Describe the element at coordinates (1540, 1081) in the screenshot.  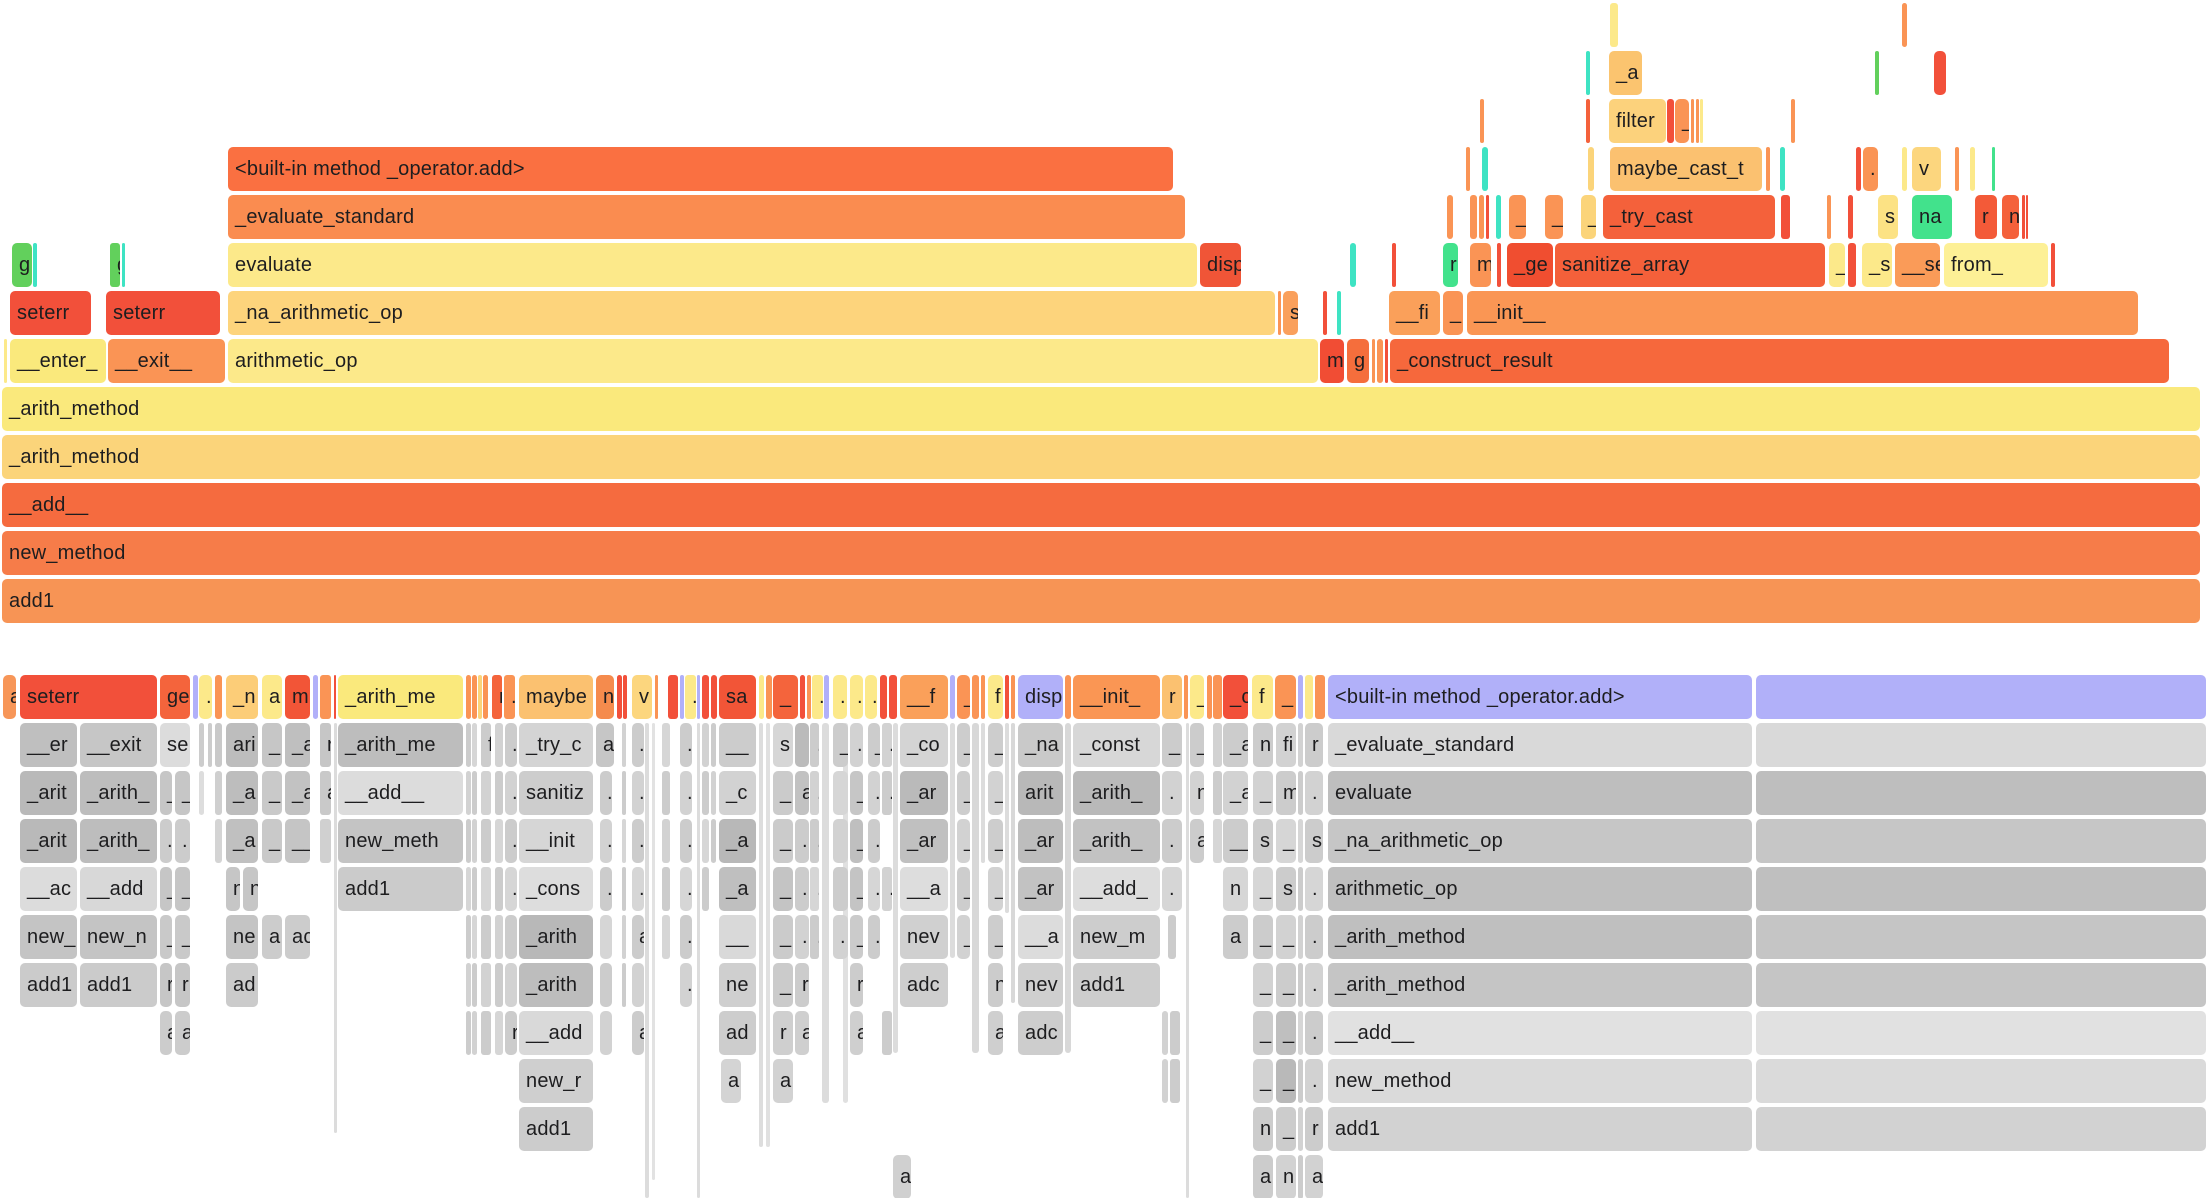
I see `frame-new_method: new_method` at that location.